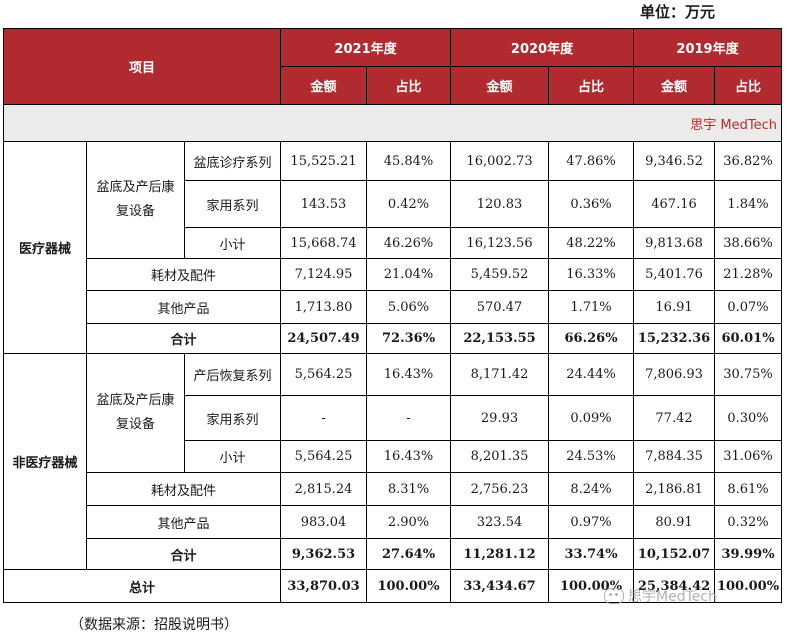 This screenshot has width=787, height=637. I want to click on unit-label: 单位：万元, so click(678, 12).